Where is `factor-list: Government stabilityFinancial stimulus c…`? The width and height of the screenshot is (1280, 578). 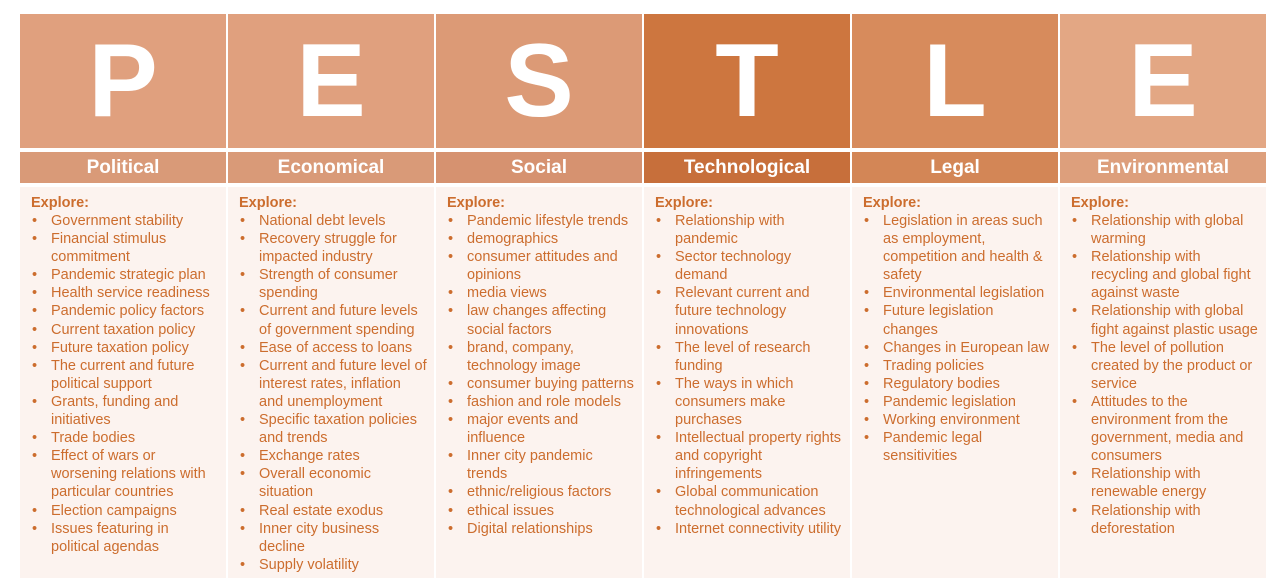
factor-list: Government stabilityFinancial stimulus c… is located at coordinates (125, 384).